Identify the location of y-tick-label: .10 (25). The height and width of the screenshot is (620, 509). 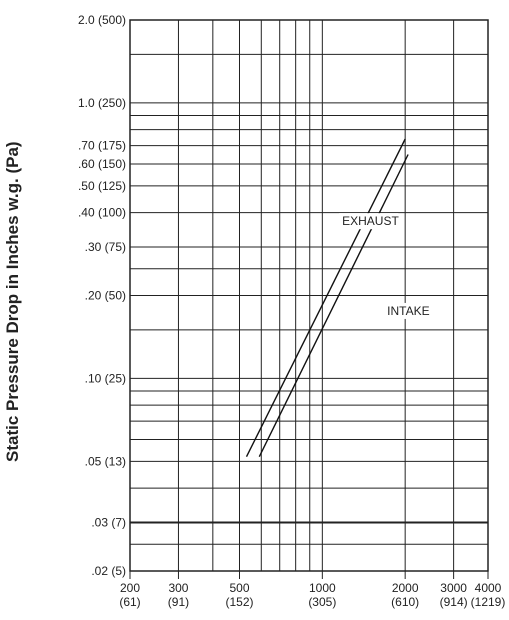
(105, 378).